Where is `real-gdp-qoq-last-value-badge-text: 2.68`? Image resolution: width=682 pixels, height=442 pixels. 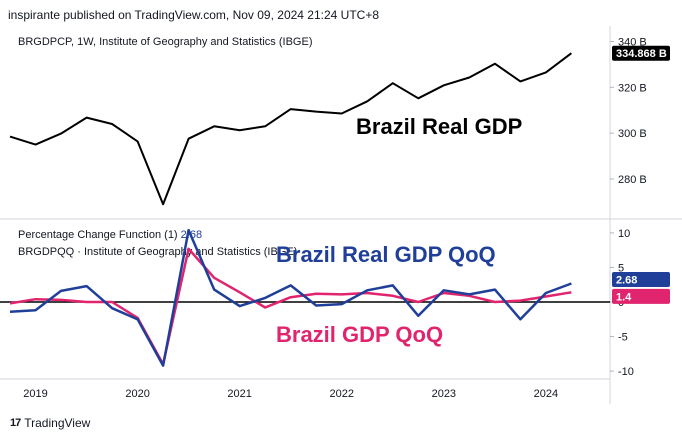
real-gdp-qoq-last-value-badge-text: 2.68 is located at coordinates (626, 280).